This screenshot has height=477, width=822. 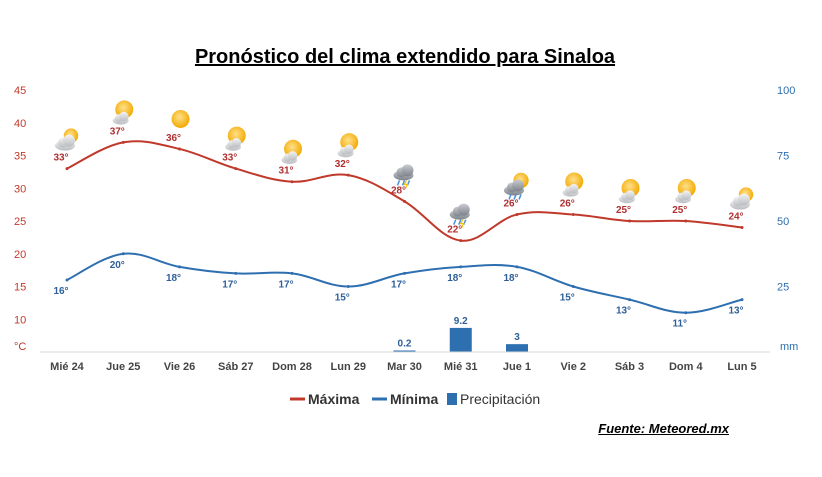 What do you see at coordinates (20, 222) in the screenshot?
I see `y-tick-left: 25` at bounding box center [20, 222].